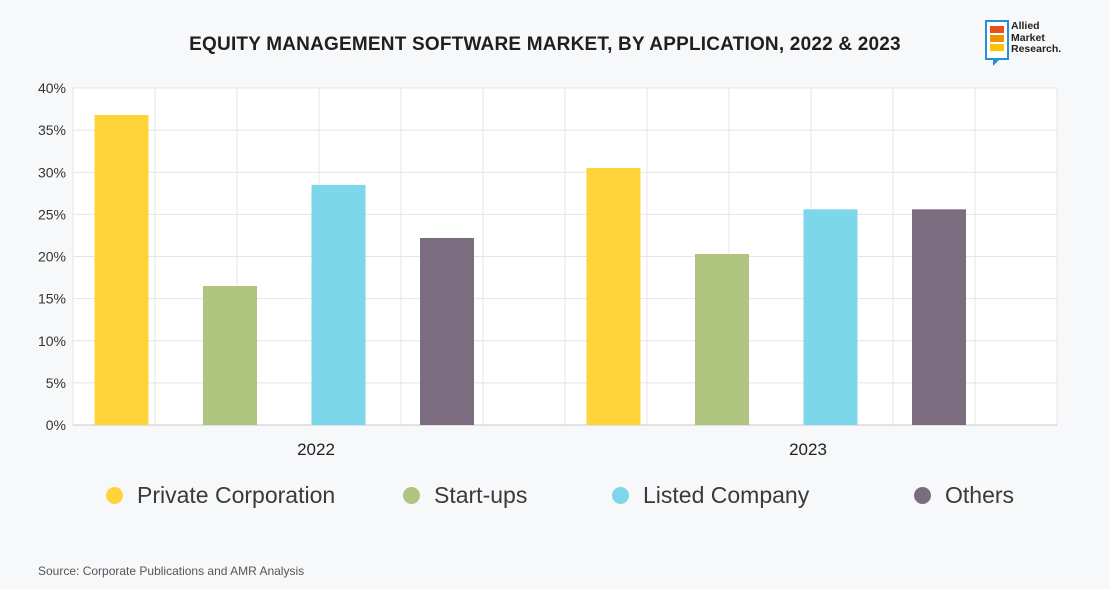 The image size is (1110, 589). What do you see at coordinates (830, 317) in the screenshot?
I see `bar-listed-company-2023` at bounding box center [830, 317].